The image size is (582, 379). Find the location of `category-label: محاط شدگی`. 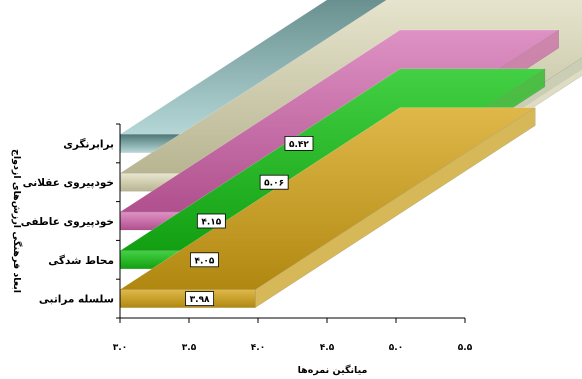

category-label: محاط شدگی is located at coordinates (81, 260).